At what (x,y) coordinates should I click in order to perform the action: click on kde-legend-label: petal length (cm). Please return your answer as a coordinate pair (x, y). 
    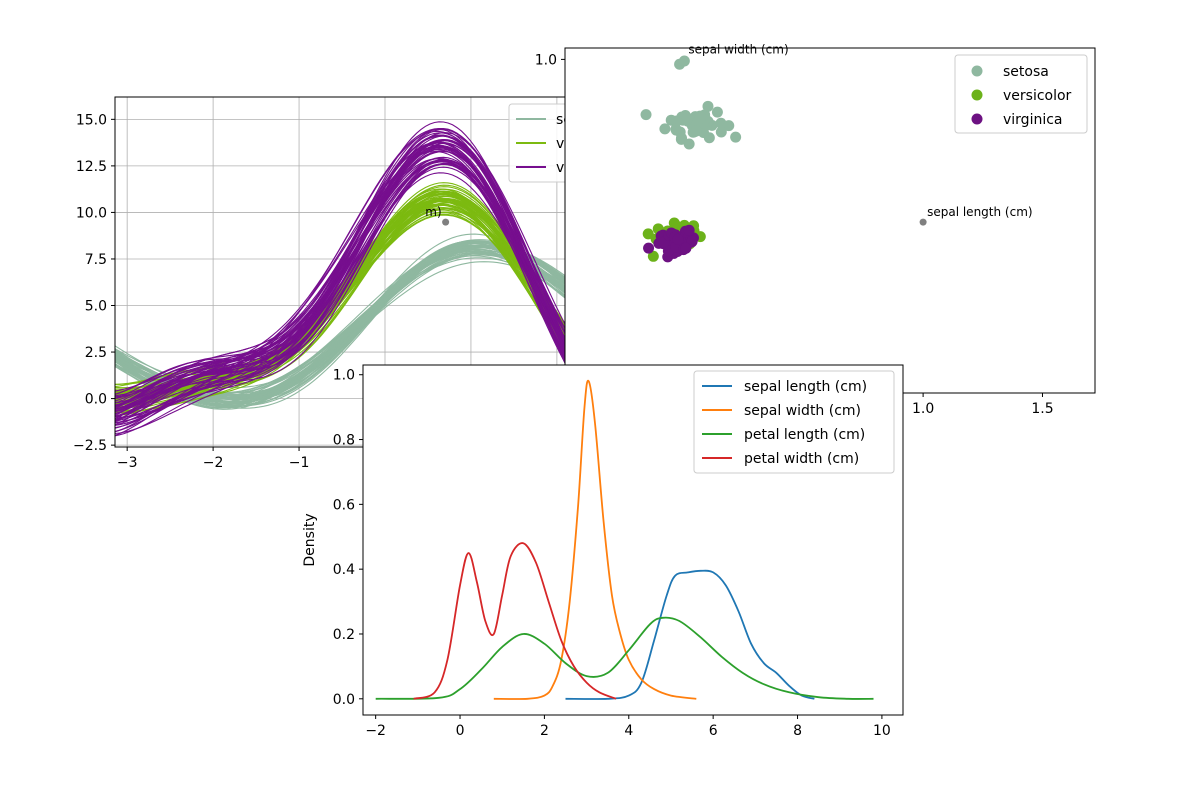
    Looking at the image, I should click on (804, 435).